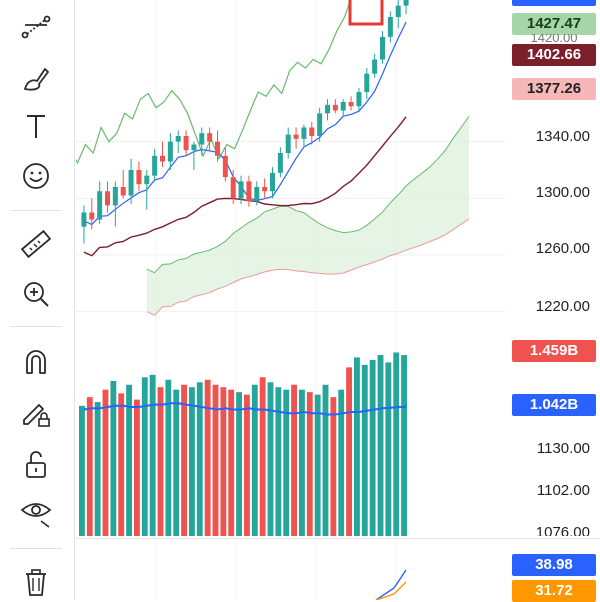 The image size is (600, 602). I want to click on badge-line-a: 1402.66, so click(554, 55).